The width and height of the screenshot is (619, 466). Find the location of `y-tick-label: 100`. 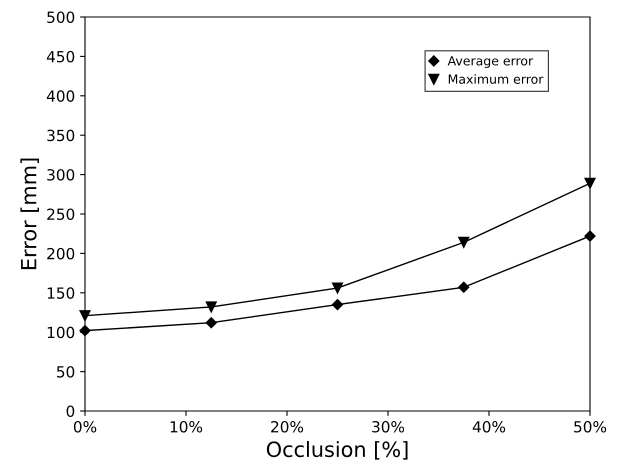

y-tick-label: 100 is located at coordinates (61, 332).